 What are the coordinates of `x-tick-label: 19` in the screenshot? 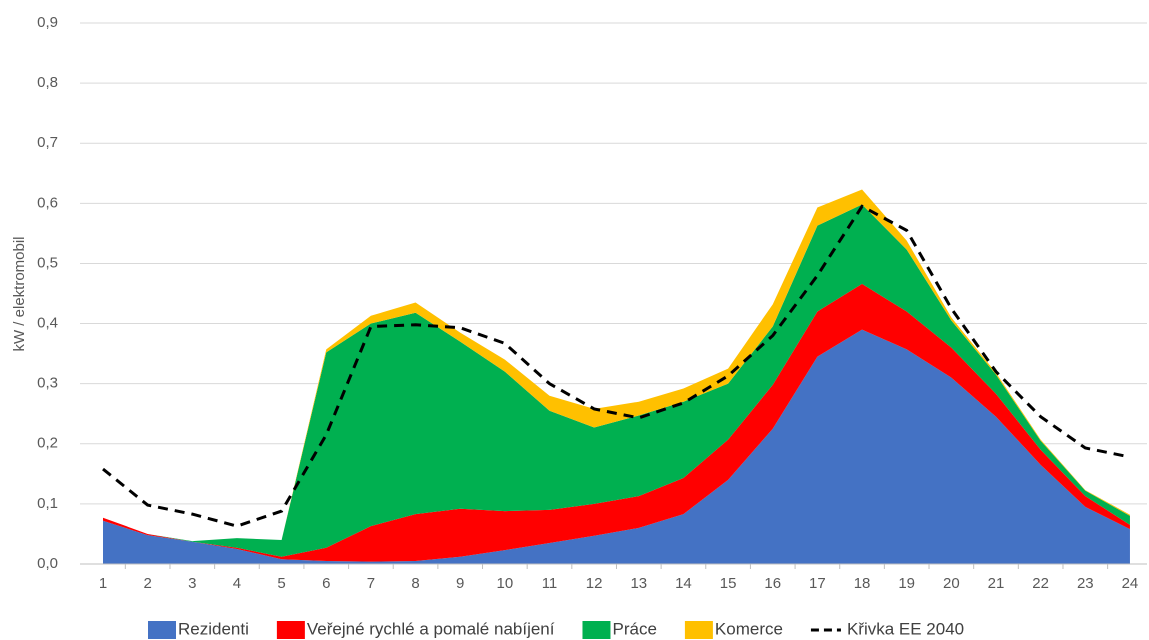 It's located at (906, 583).